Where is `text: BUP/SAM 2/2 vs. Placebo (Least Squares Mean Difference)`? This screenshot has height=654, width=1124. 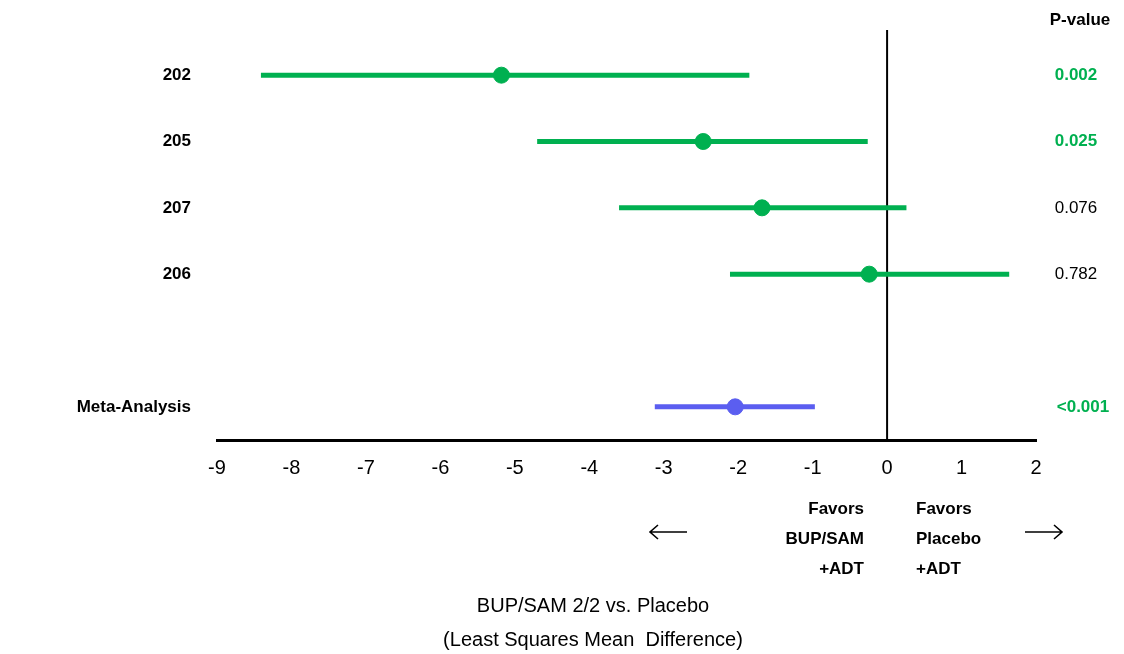 text: BUP/SAM 2/2 vs. Placebo (Least Squares Mean Difference) is located at coordinates (593, 621).